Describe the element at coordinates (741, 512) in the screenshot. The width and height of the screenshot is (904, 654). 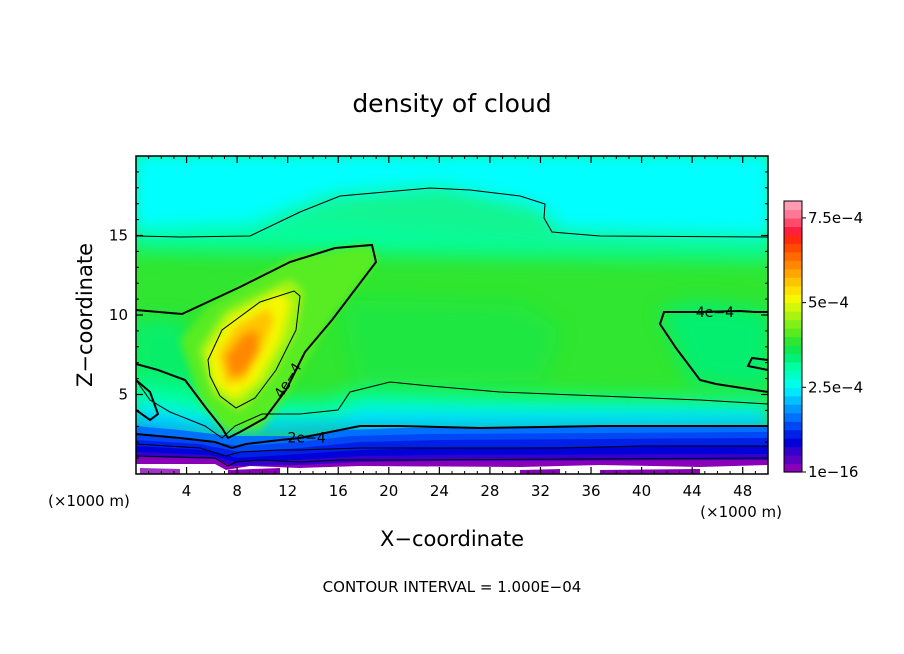
I see `x-unit-right: (×1000 m)` at that location.